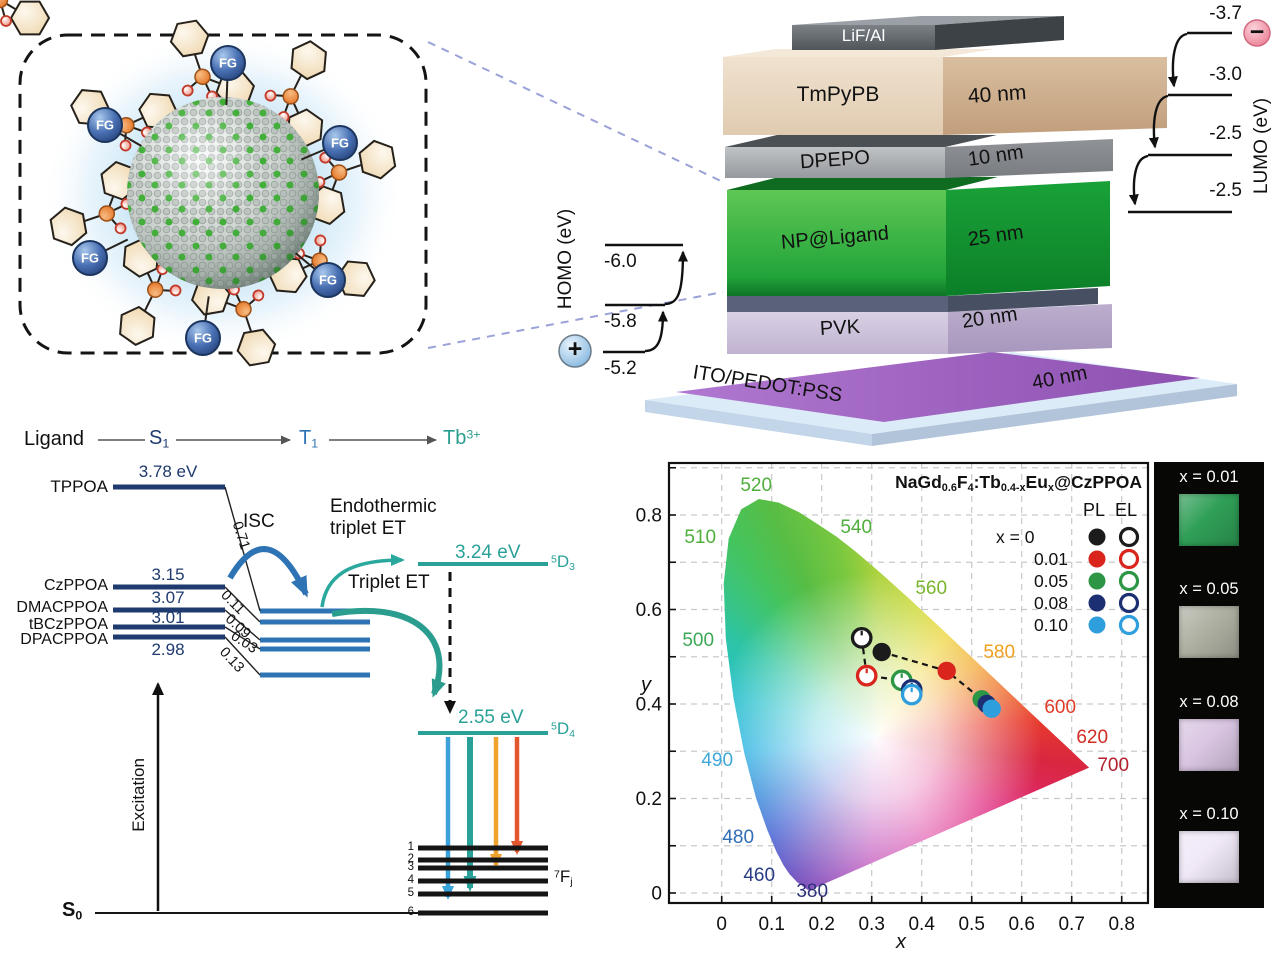 The height and width of the screenshot is (963, 1280). I want to click on series-line-pl, so click(937, 680).